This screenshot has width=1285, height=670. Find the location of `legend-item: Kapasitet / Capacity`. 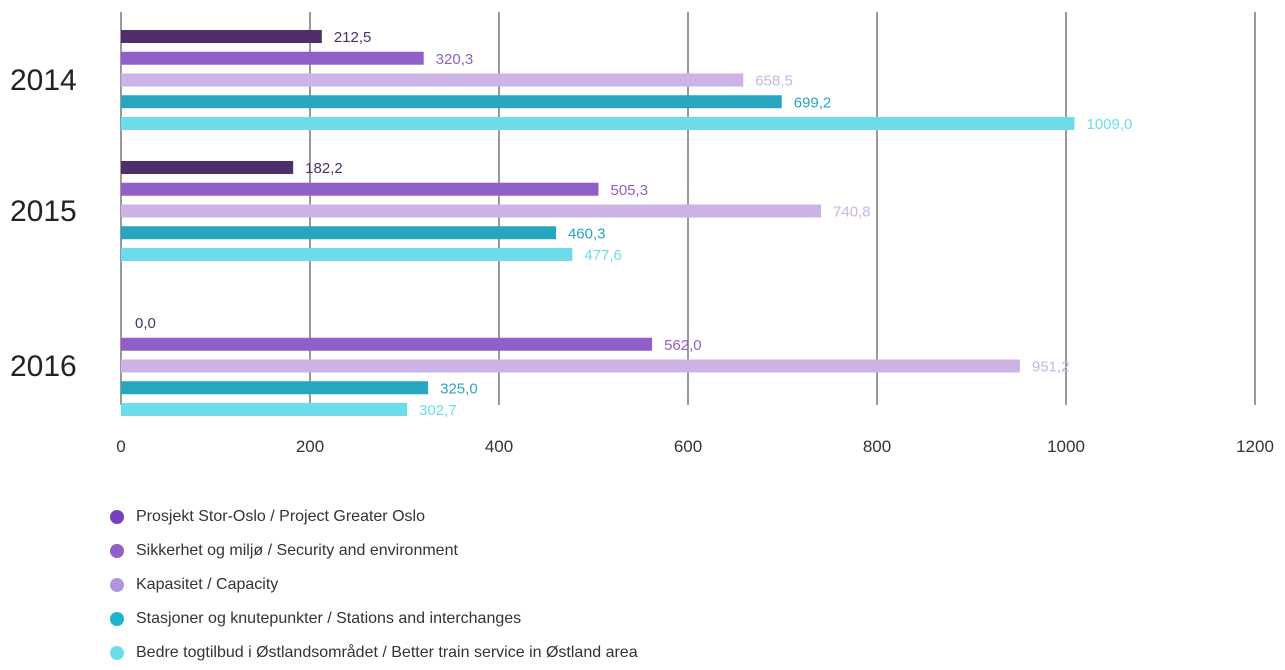

legend-item: Kapasitet / Capacity is located at coordinates (374, 585).